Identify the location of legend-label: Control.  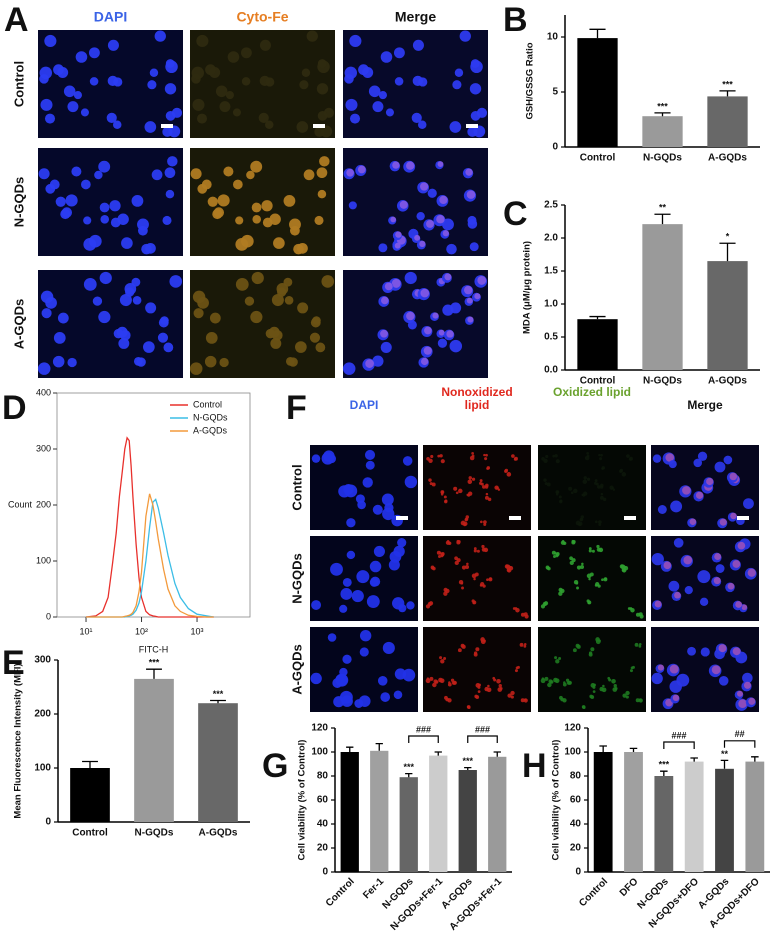
(207, 404).